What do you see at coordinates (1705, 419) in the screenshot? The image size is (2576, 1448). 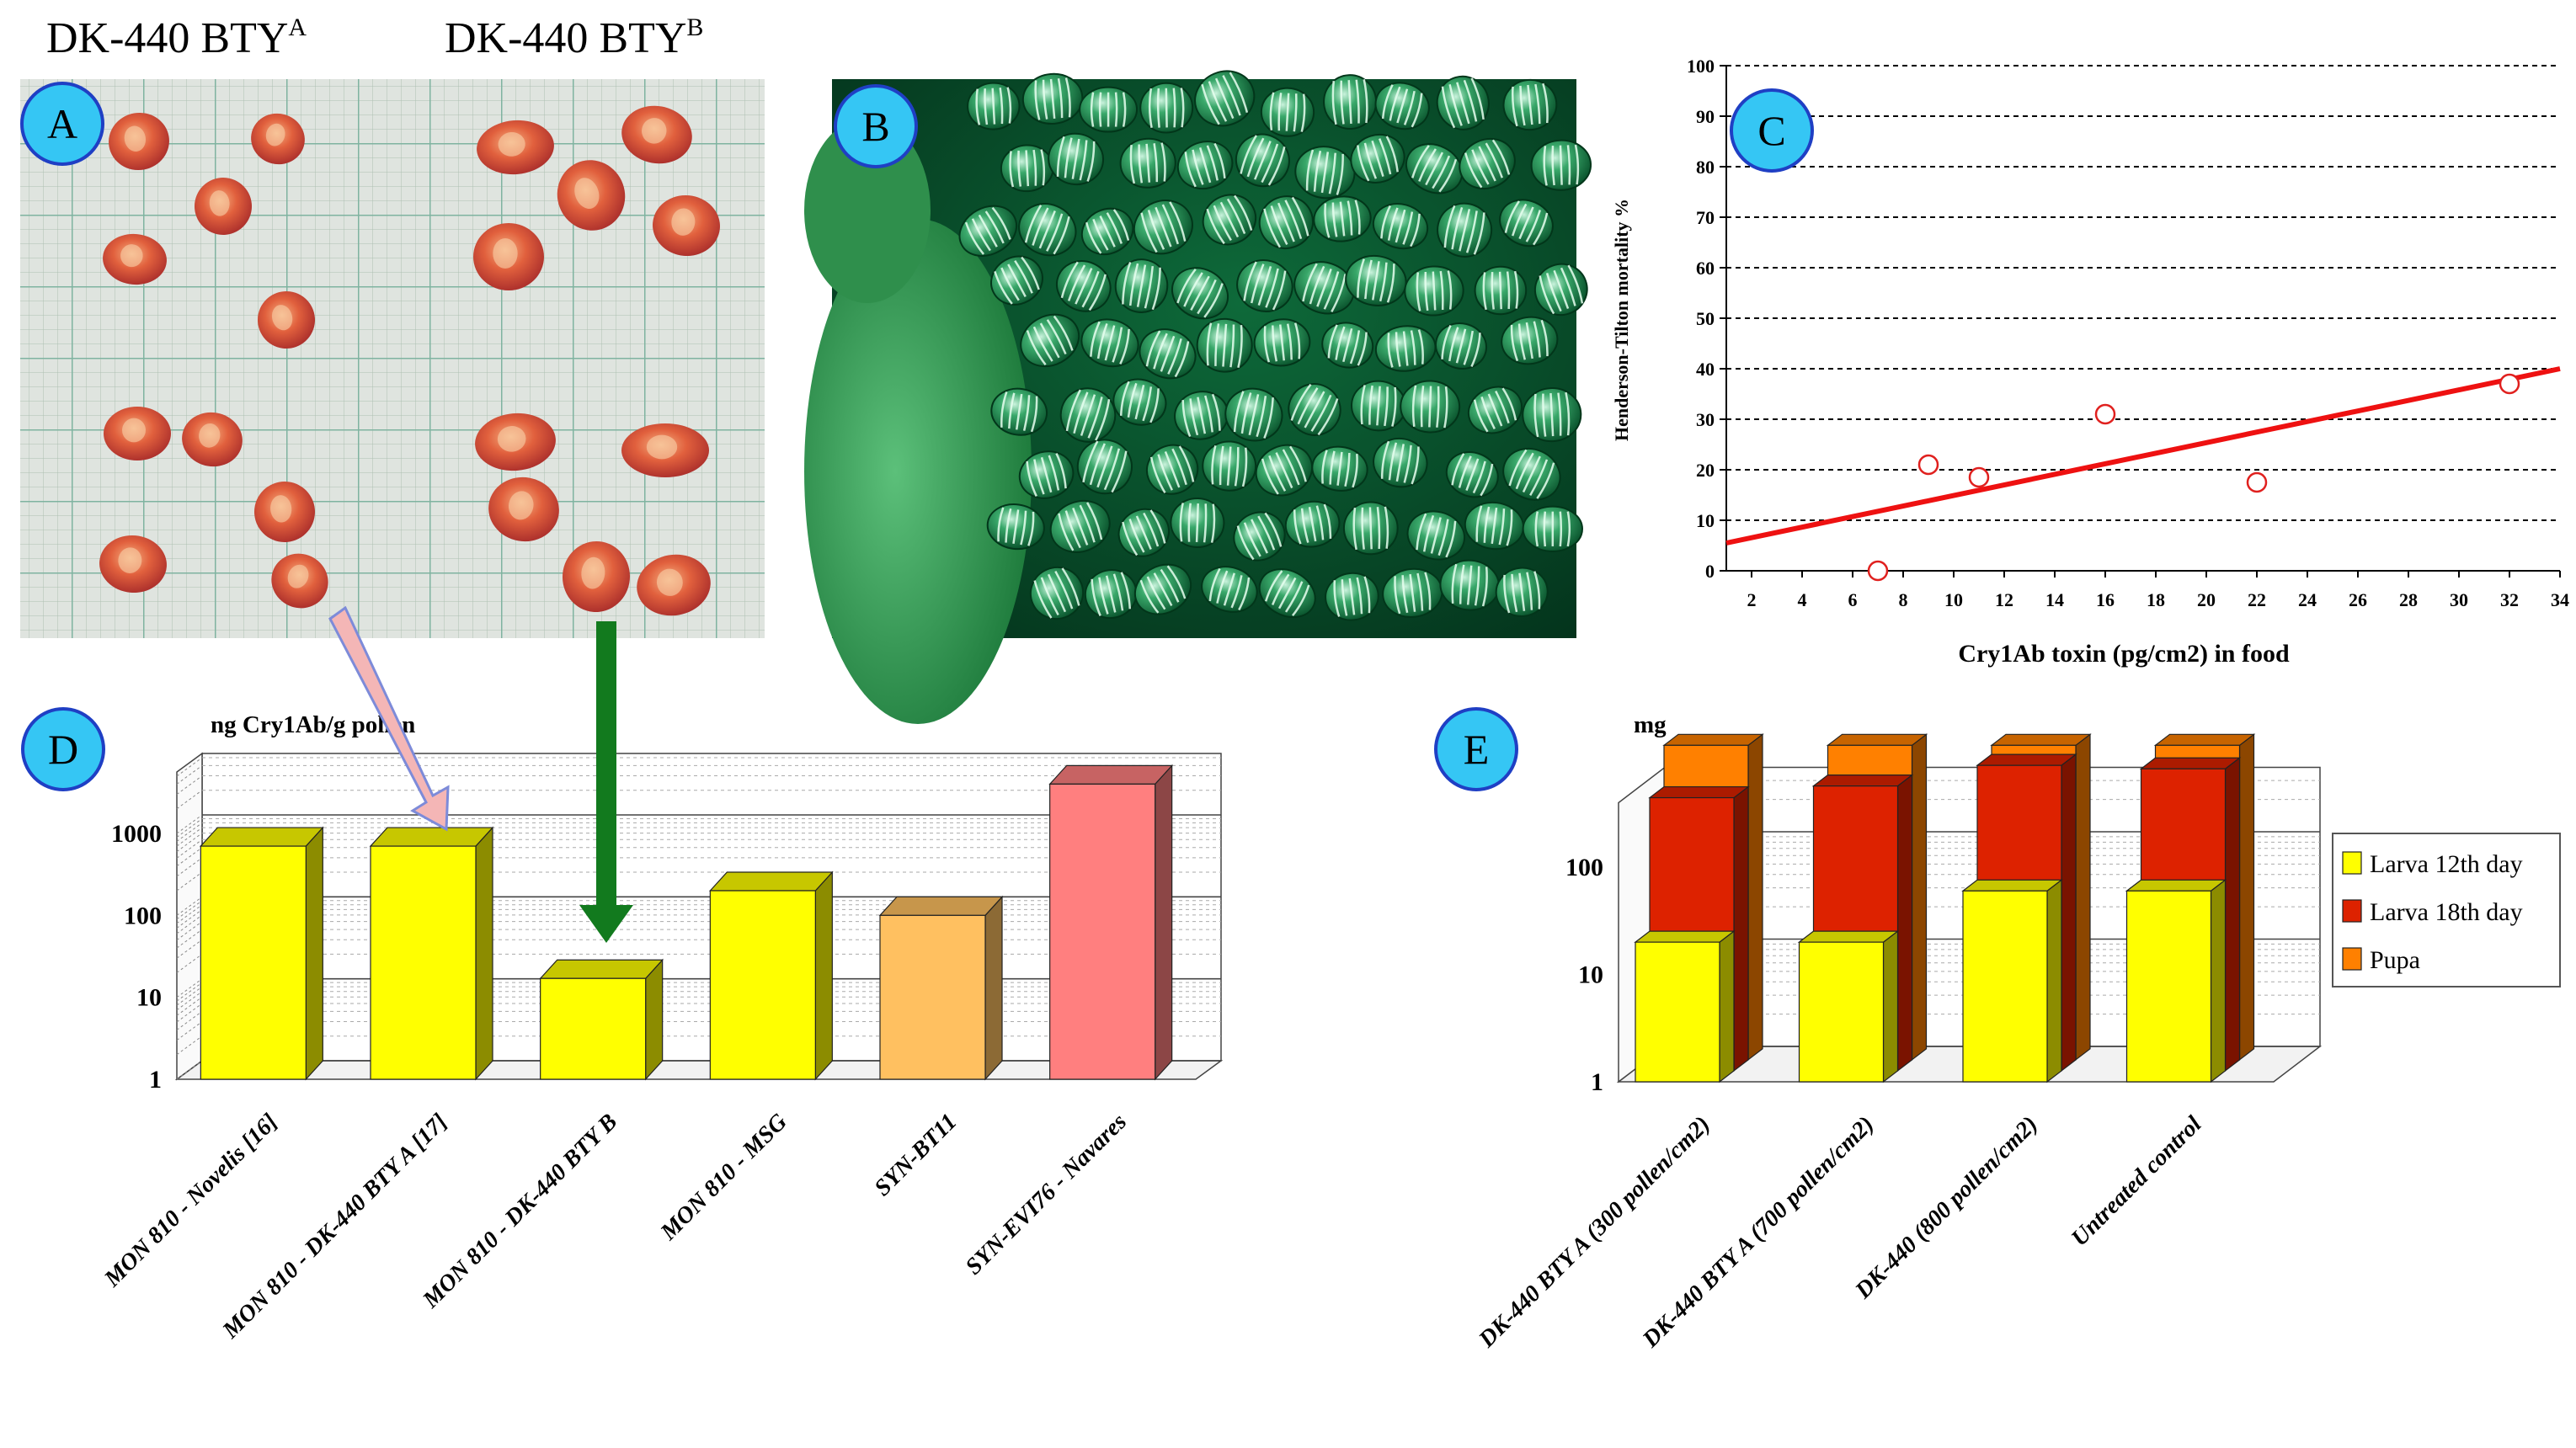 I see `y-tick-label: 30` at bounding box center [1705, 419].